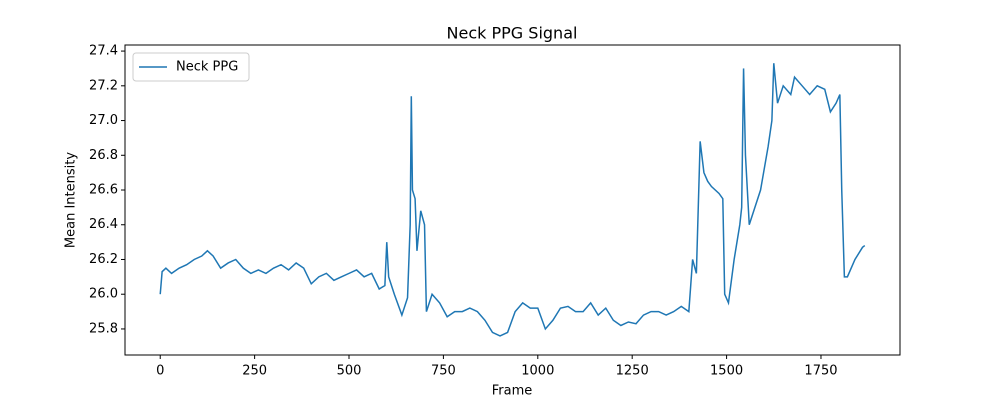  I want to click on y-tick-label: 25.8, so click(103, 328).